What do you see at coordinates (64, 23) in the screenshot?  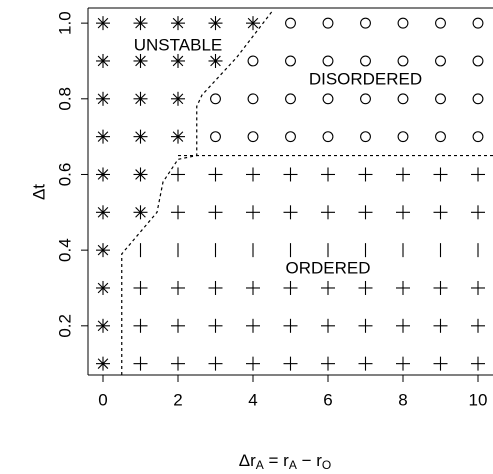 I see `y-tick-label: 1.0` at bounding box center [64, 23].